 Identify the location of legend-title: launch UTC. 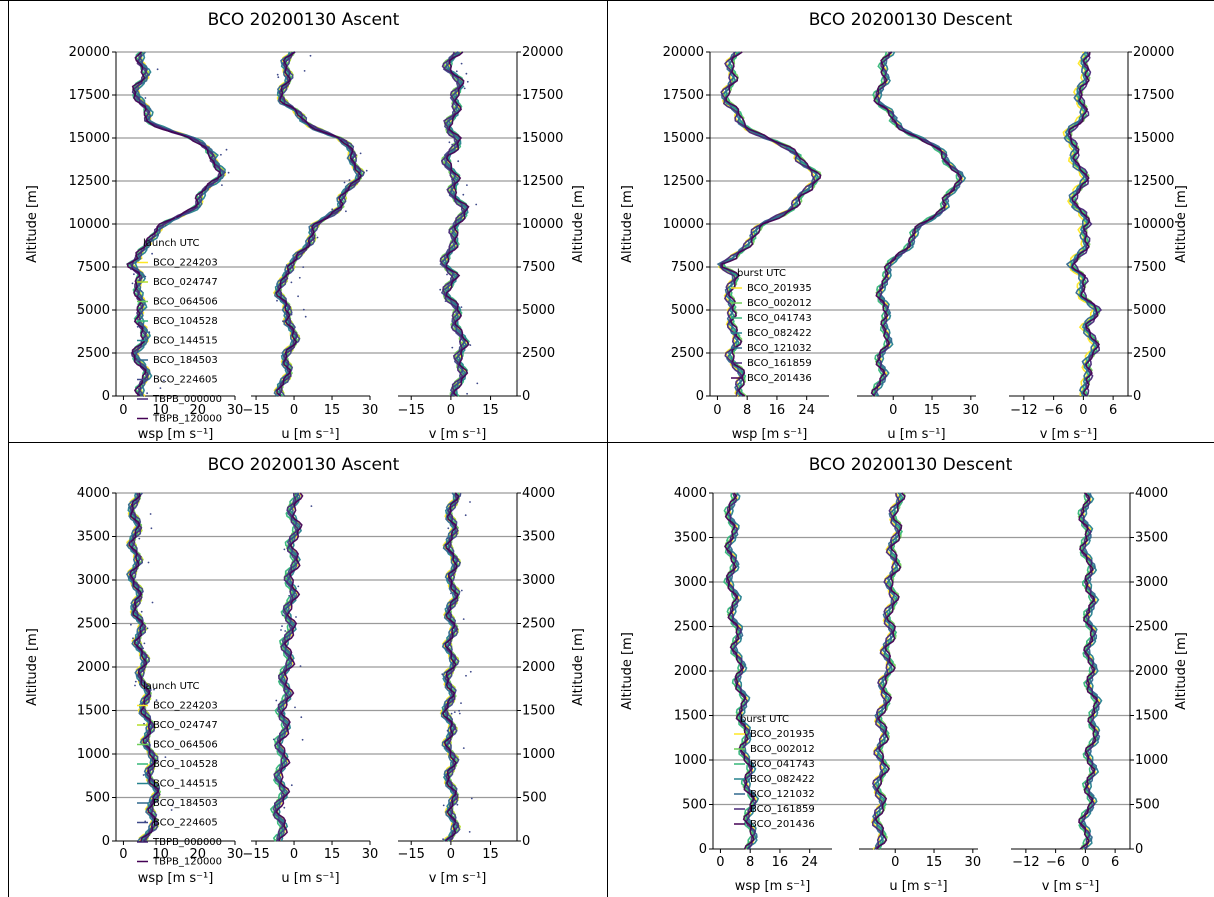
(171, 686).